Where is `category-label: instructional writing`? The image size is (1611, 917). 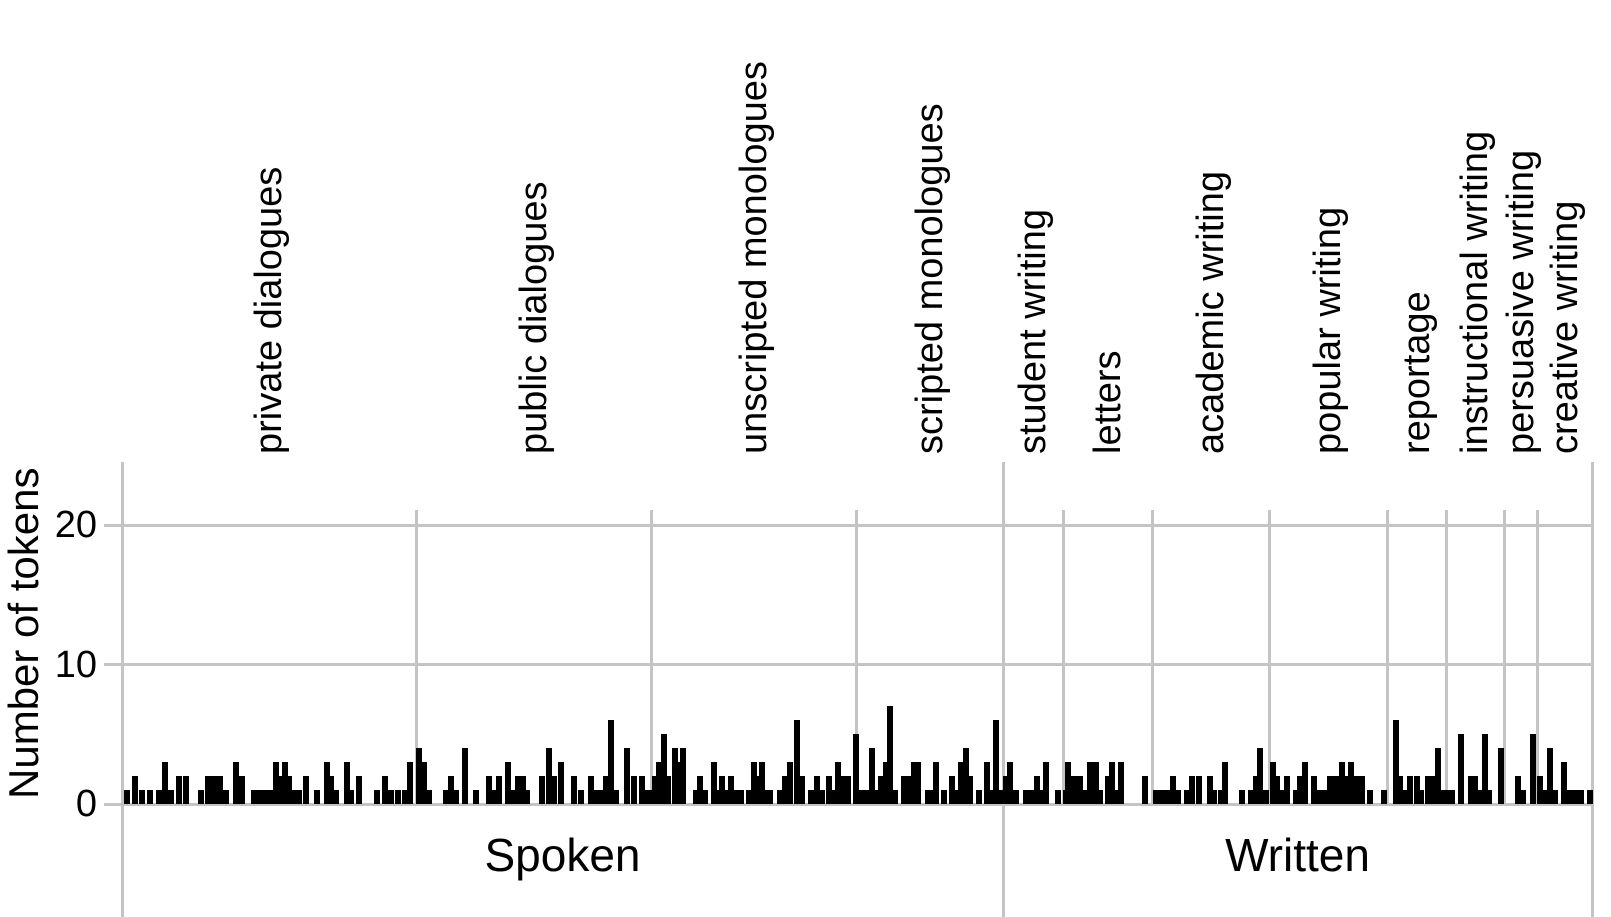
category-label: instructional writing is located at coordinates (1475, 292).